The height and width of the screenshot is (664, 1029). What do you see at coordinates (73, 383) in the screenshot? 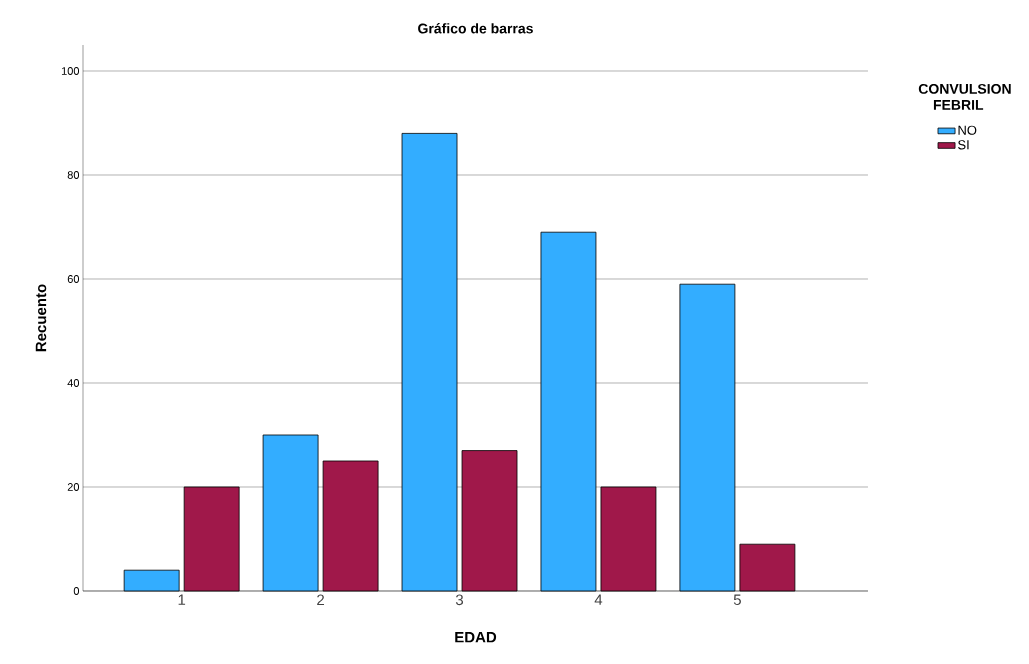
I see `y-tick-label: 40` at bounding box center [73, 383].